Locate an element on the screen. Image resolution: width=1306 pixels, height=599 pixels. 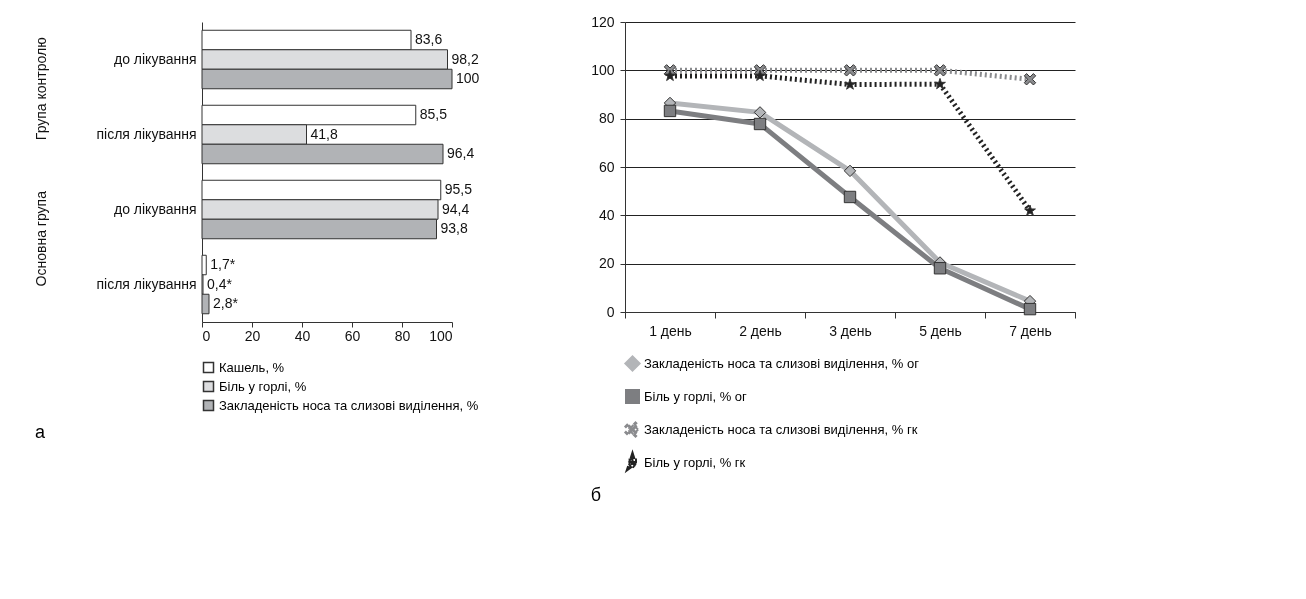
y-tick-label: 100 is located at coordinates (603, 69).